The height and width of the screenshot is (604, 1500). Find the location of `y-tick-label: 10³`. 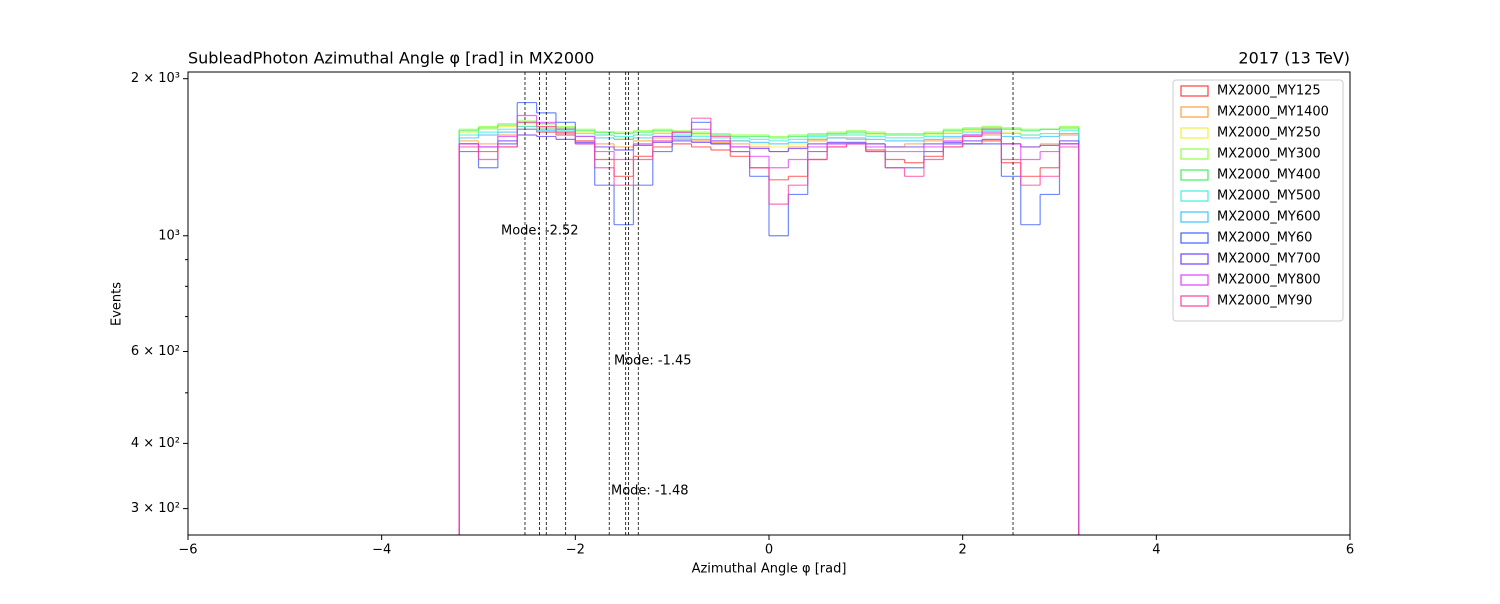

y-tick-label: 10³ is located at coordinates (169, 235).